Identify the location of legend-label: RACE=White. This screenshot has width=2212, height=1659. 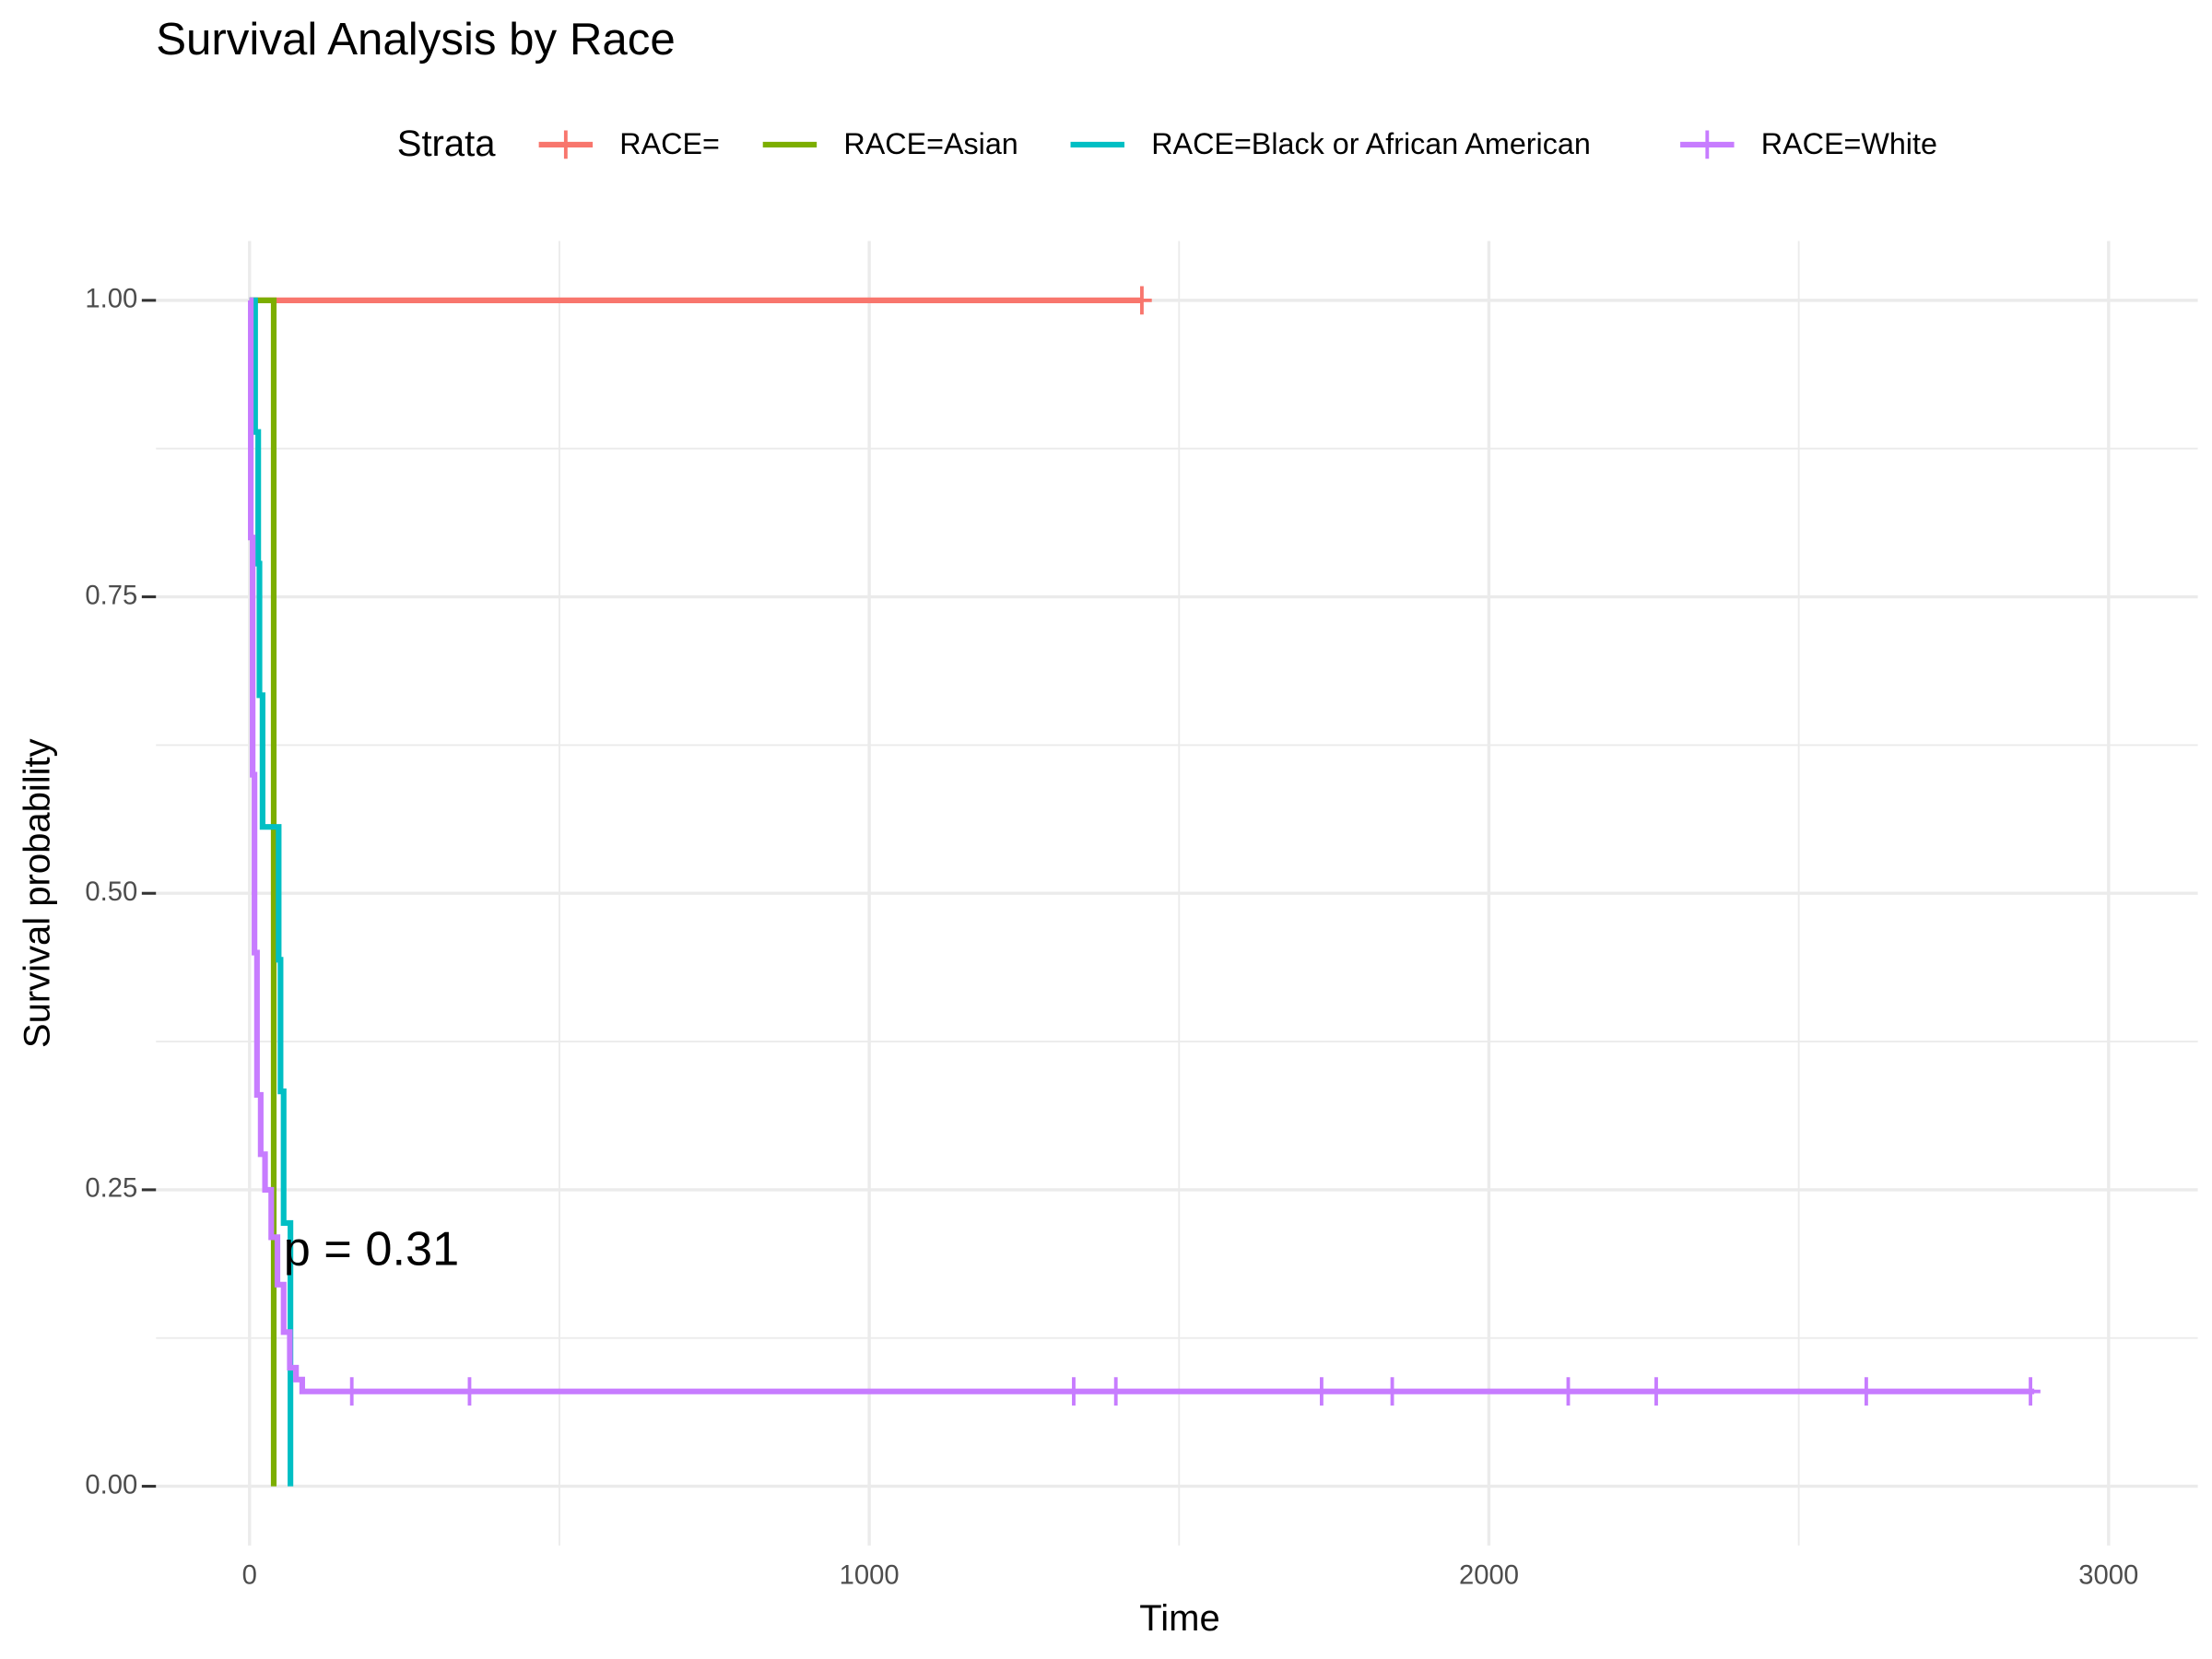
(1849, 143).